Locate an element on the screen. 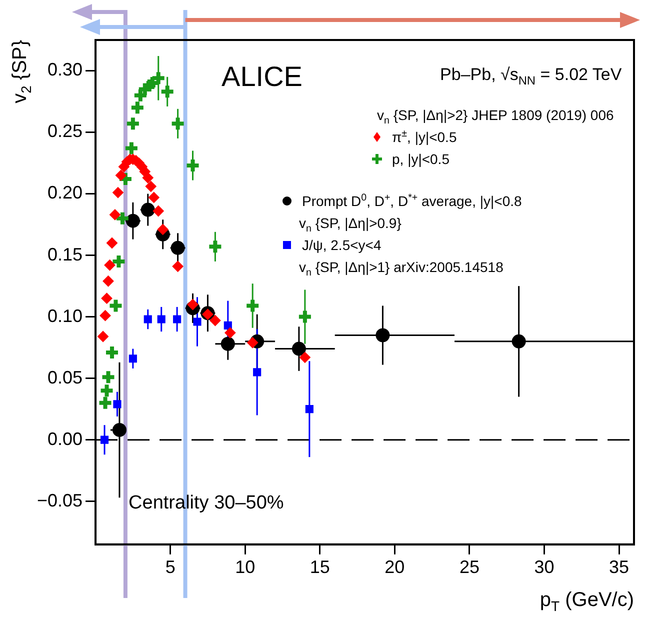  y-tick-label: −0.05 is located at coordinates (60, 500).